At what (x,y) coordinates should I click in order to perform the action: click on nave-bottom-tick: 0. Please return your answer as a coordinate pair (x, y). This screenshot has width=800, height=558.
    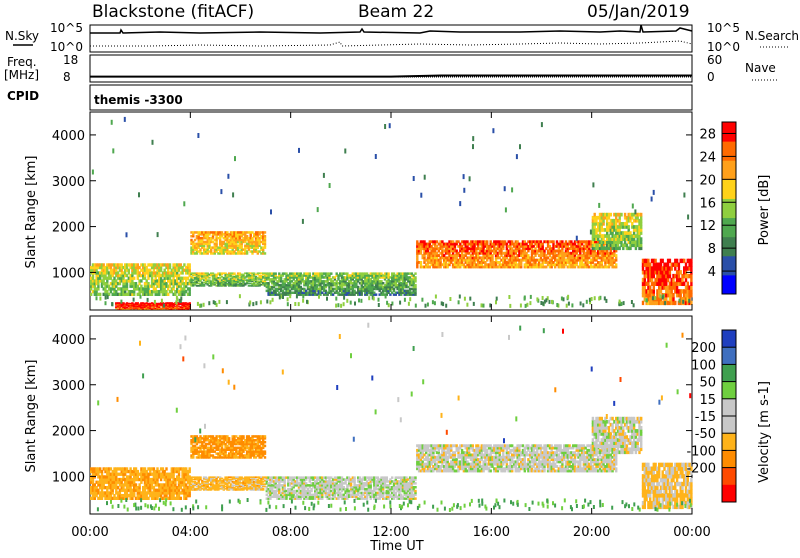
    Looking at the image, I should click on (711, 77).